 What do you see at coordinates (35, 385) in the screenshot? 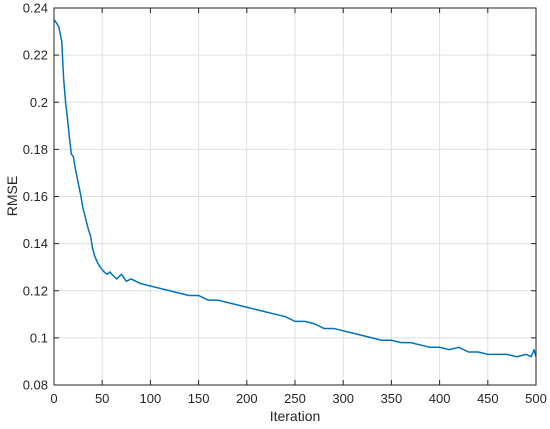
I see `y-tick-label: 0.08` at bounding box center [35, 385].